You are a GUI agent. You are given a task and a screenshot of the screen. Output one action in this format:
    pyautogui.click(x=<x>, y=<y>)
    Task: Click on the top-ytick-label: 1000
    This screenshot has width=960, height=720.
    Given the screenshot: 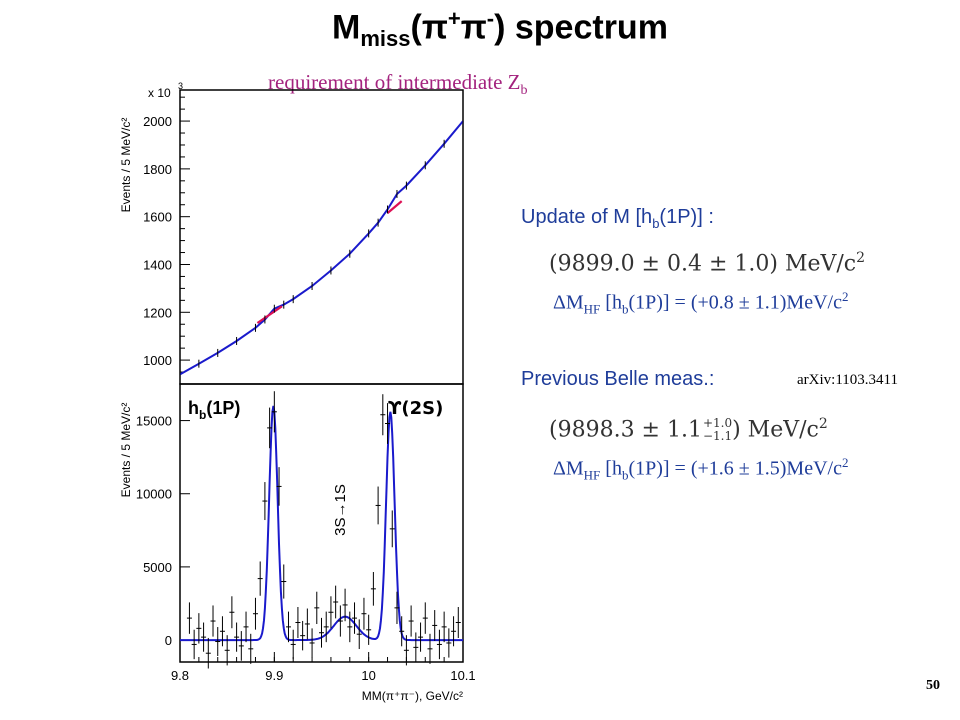 What is the action you would take?
    pyautogui.click(x=157, y=360)
    